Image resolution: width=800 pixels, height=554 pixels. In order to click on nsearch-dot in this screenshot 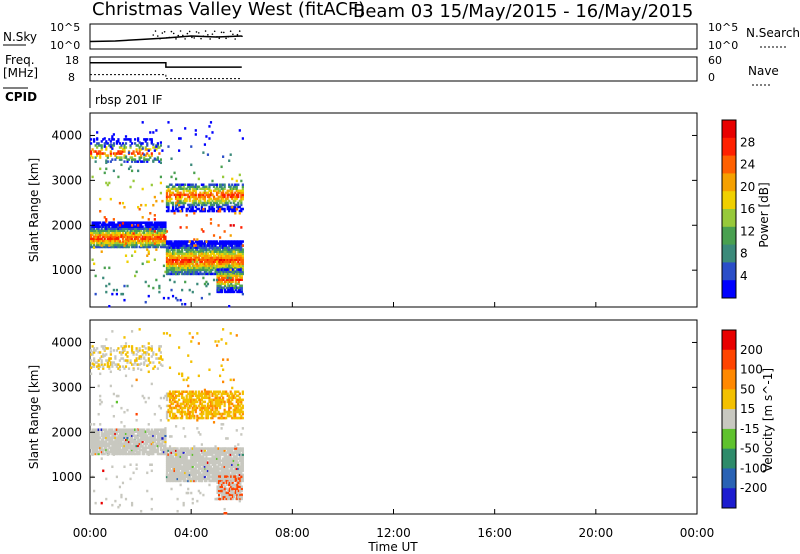, I will do `click(230, 31)`.